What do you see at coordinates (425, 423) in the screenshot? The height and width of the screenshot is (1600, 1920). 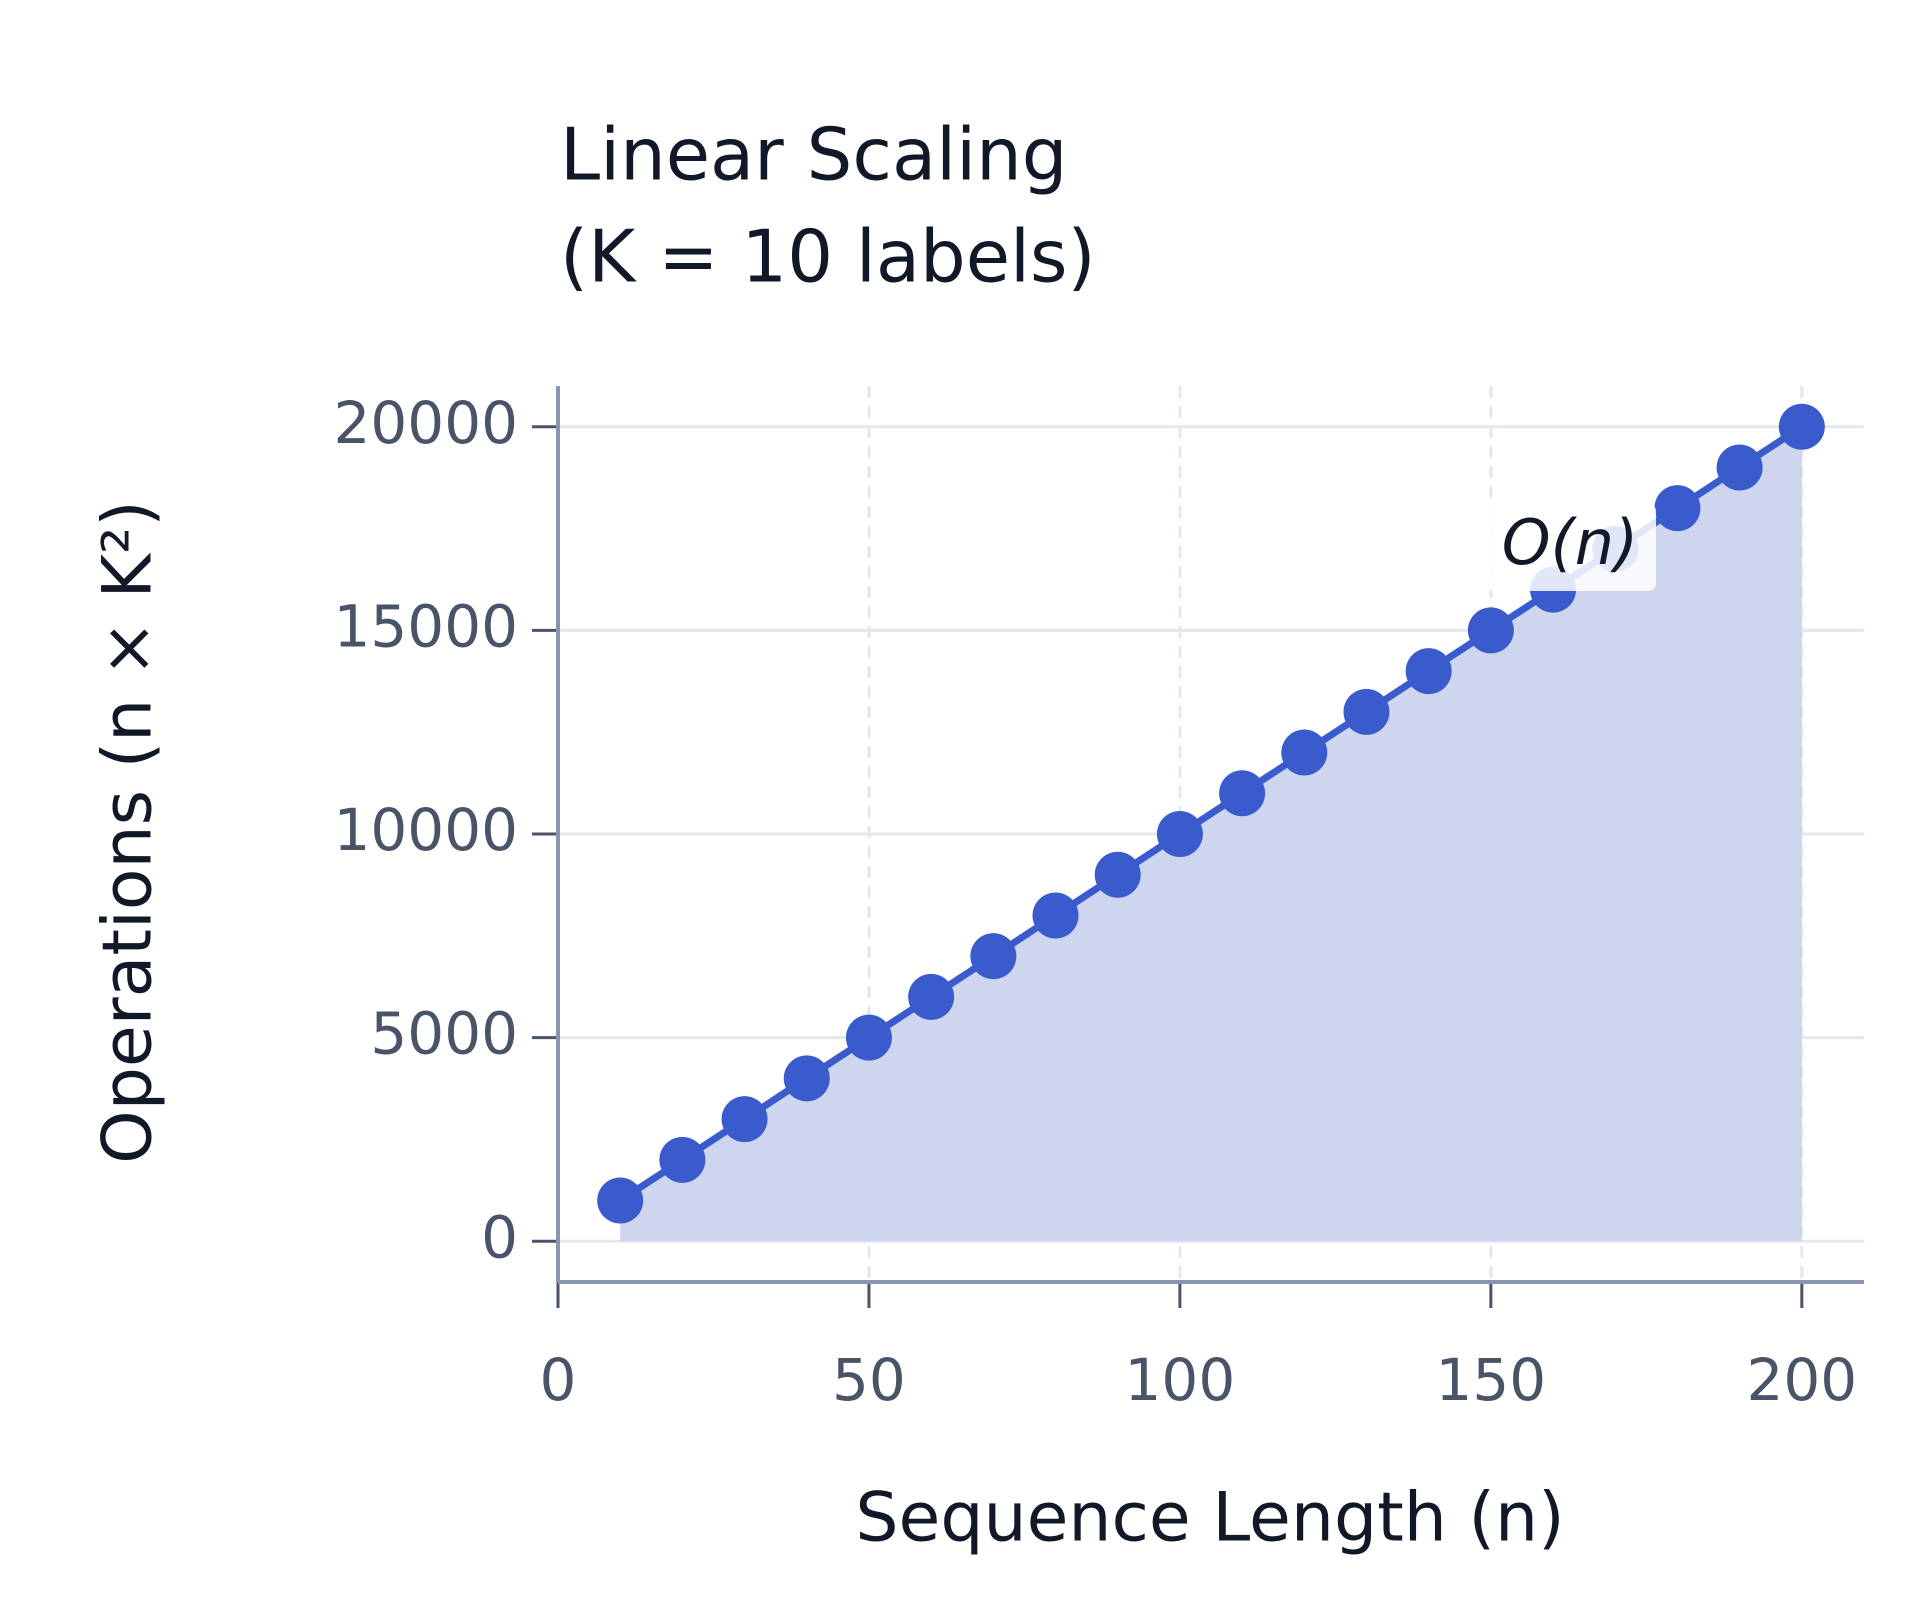 I see `y-tick-label: 20000` at bounding box center [425, 423].